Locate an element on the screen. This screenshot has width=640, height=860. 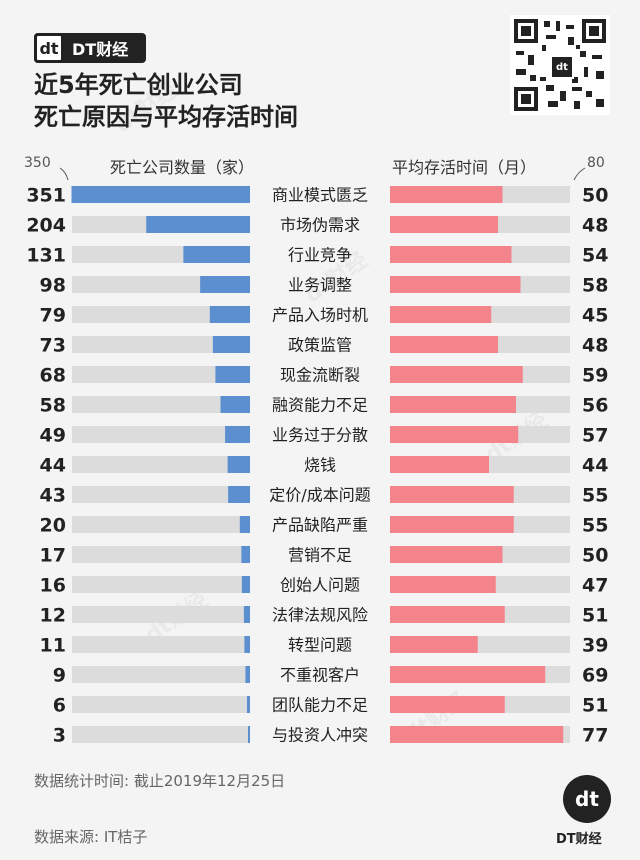
left-value-label: 351 is located at coordinates (46, 196).